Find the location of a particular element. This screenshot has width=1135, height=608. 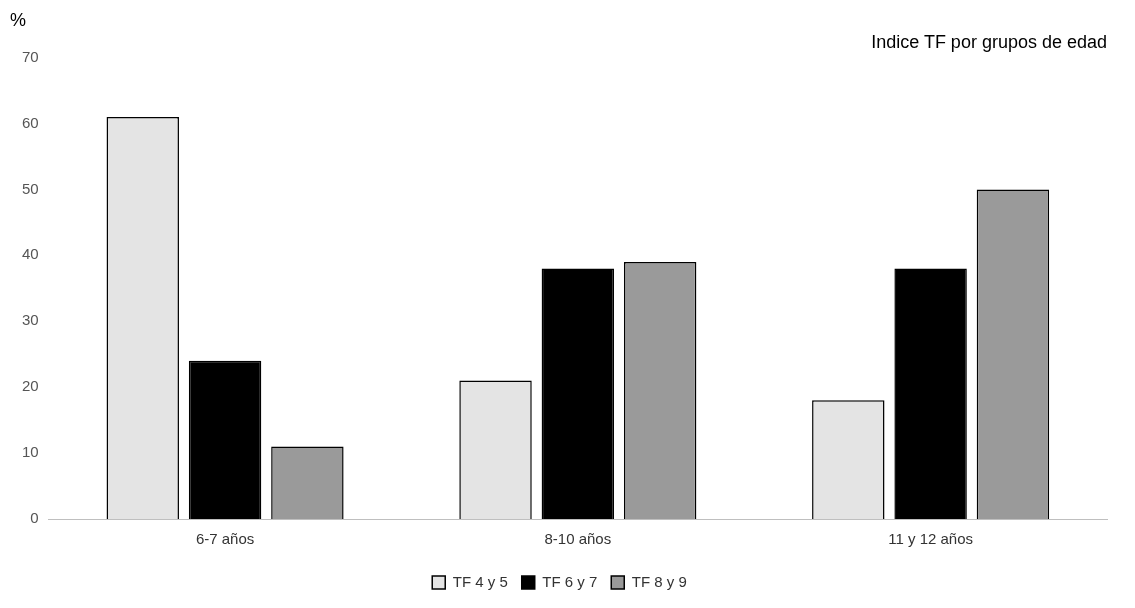

y-tick-label: 50 is located at coordinates (30, 188).